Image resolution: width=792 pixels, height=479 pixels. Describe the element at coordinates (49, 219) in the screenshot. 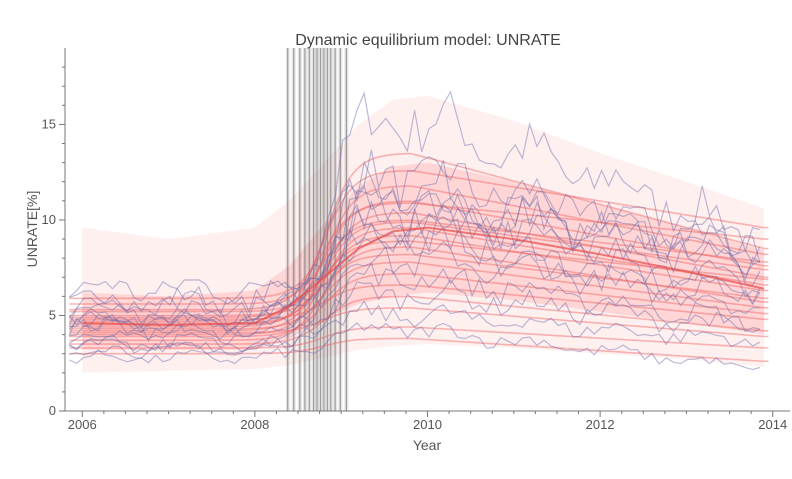

I see `y-tick-label: 10` at that location.